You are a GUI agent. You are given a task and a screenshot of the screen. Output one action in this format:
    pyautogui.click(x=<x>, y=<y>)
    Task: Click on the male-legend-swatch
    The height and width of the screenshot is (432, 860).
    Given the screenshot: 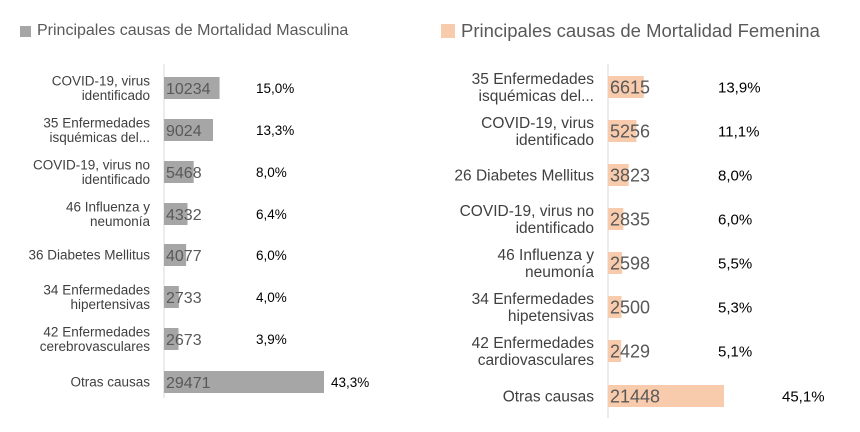 What is the action you would take?
    pyautogui.click(x=25, y=31)
    